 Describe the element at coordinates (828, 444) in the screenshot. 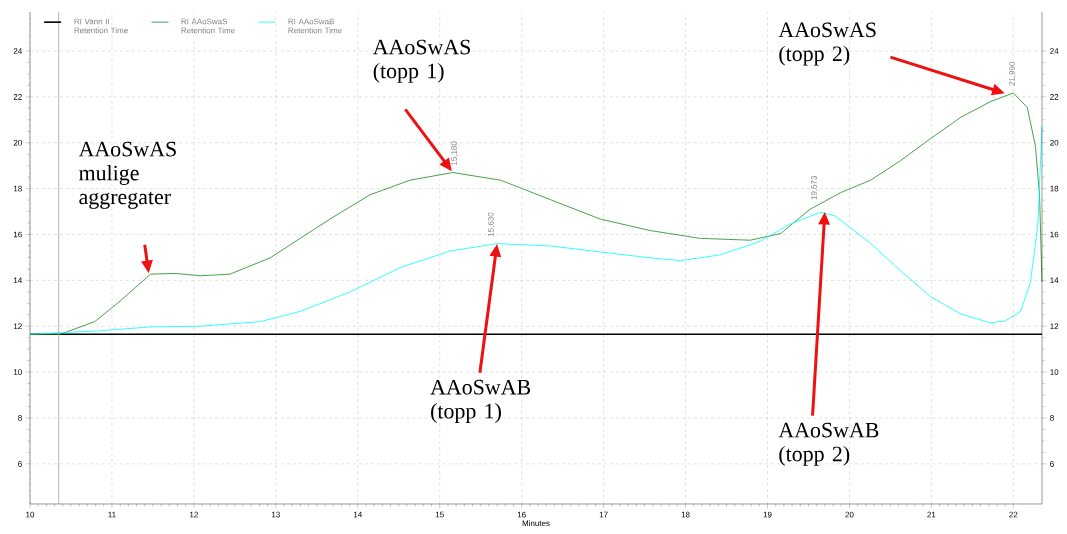

I see `annotation: AAoSwAB (topp 2)` at that location.